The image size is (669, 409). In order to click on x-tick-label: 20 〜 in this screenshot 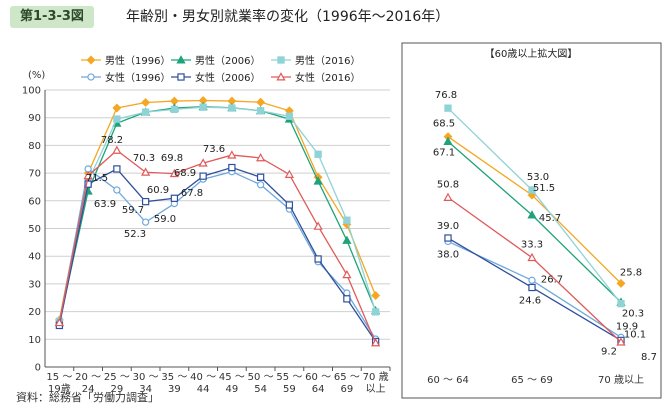, I will do `click(88, 377)`.